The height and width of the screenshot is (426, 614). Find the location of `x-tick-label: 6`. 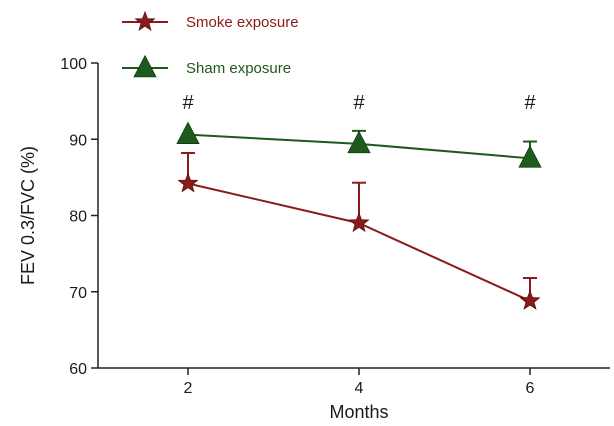

x-tick-label: 6 is located at coordinates (530, 388).